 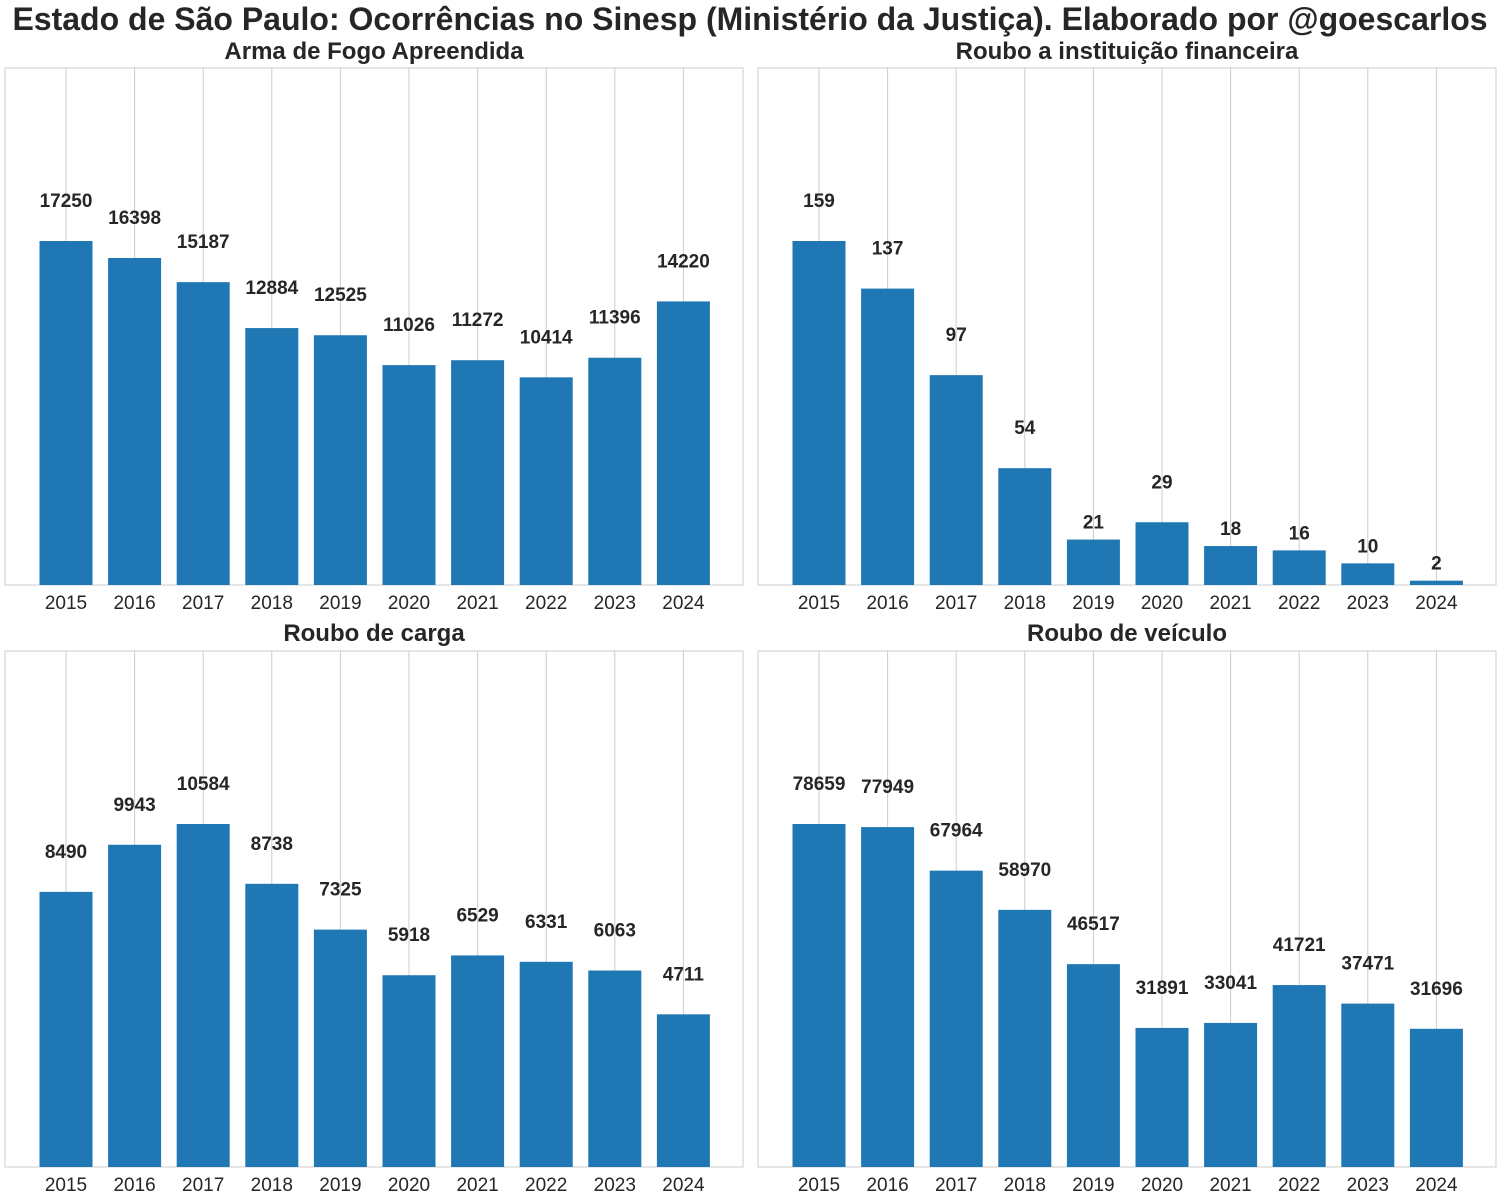 I want to click on data-label: 31891, so click(x=1162, y=988).